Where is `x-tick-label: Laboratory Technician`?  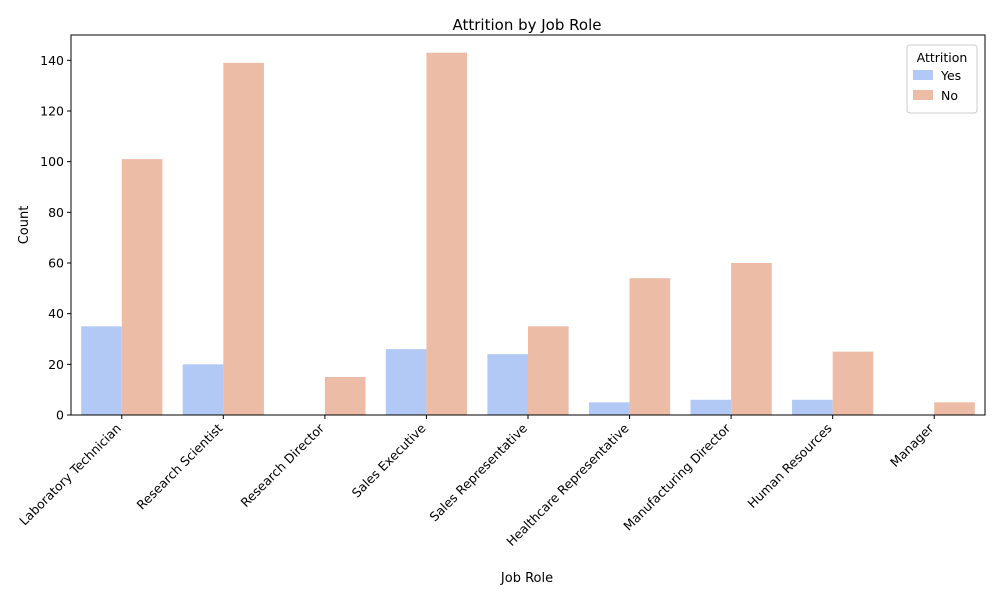
x-tick-label: Laboratory Technician is located at coordinates (70, 475).